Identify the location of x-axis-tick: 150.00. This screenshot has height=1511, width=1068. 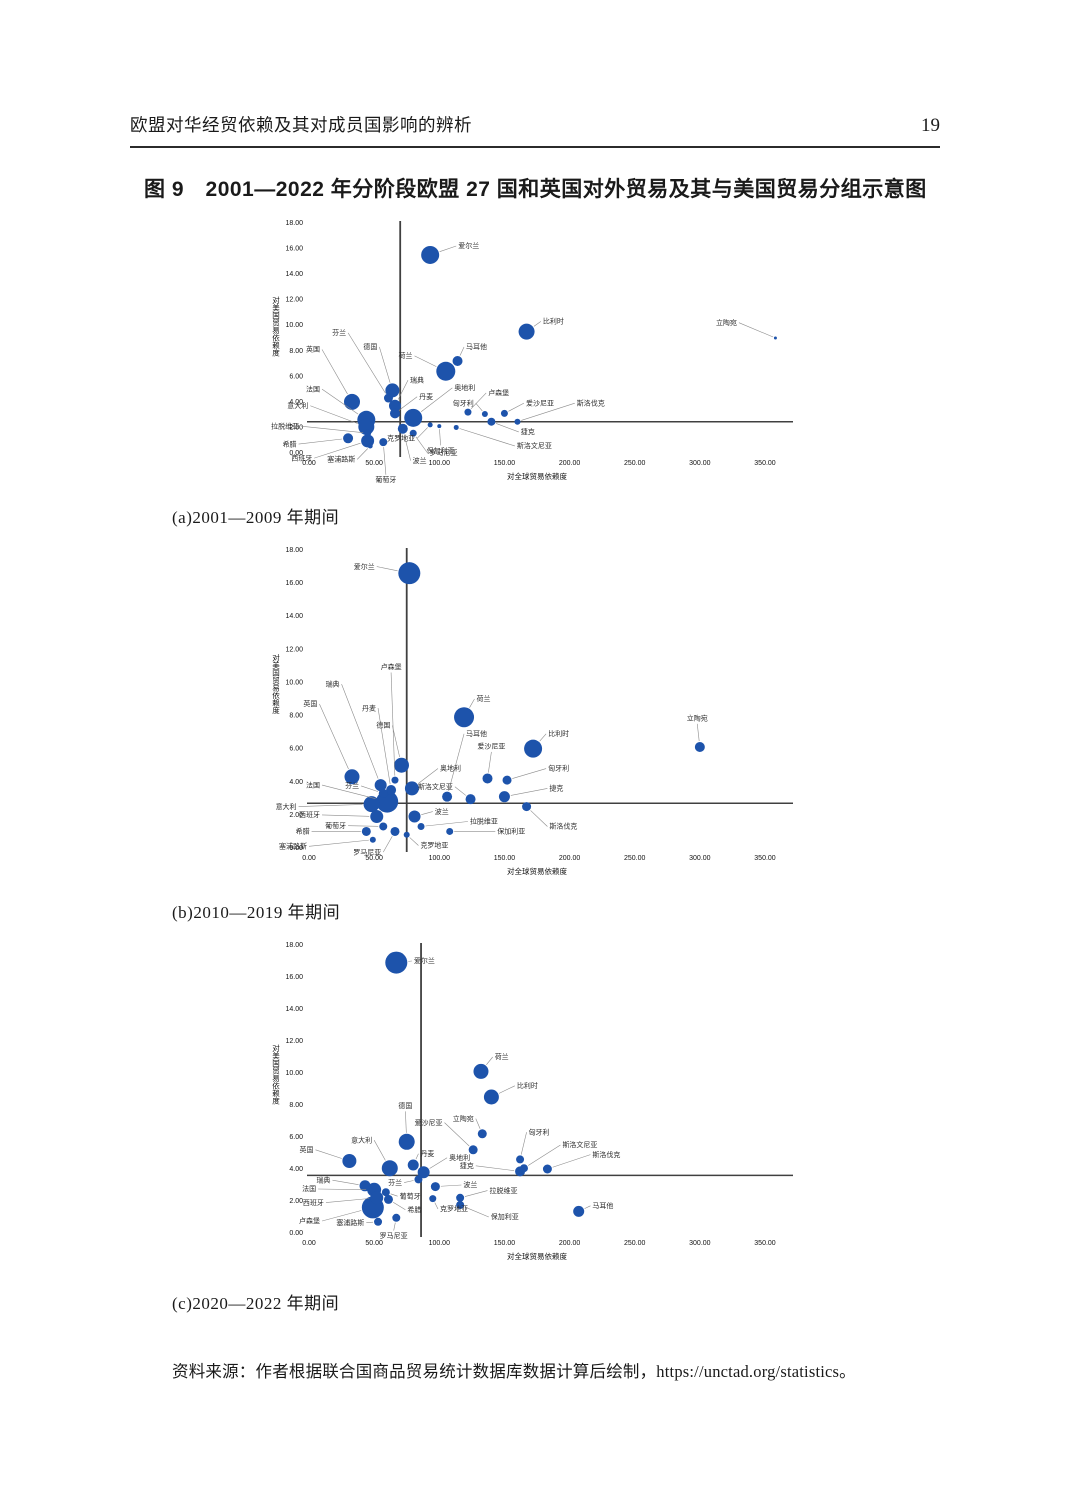
(505, 1243).